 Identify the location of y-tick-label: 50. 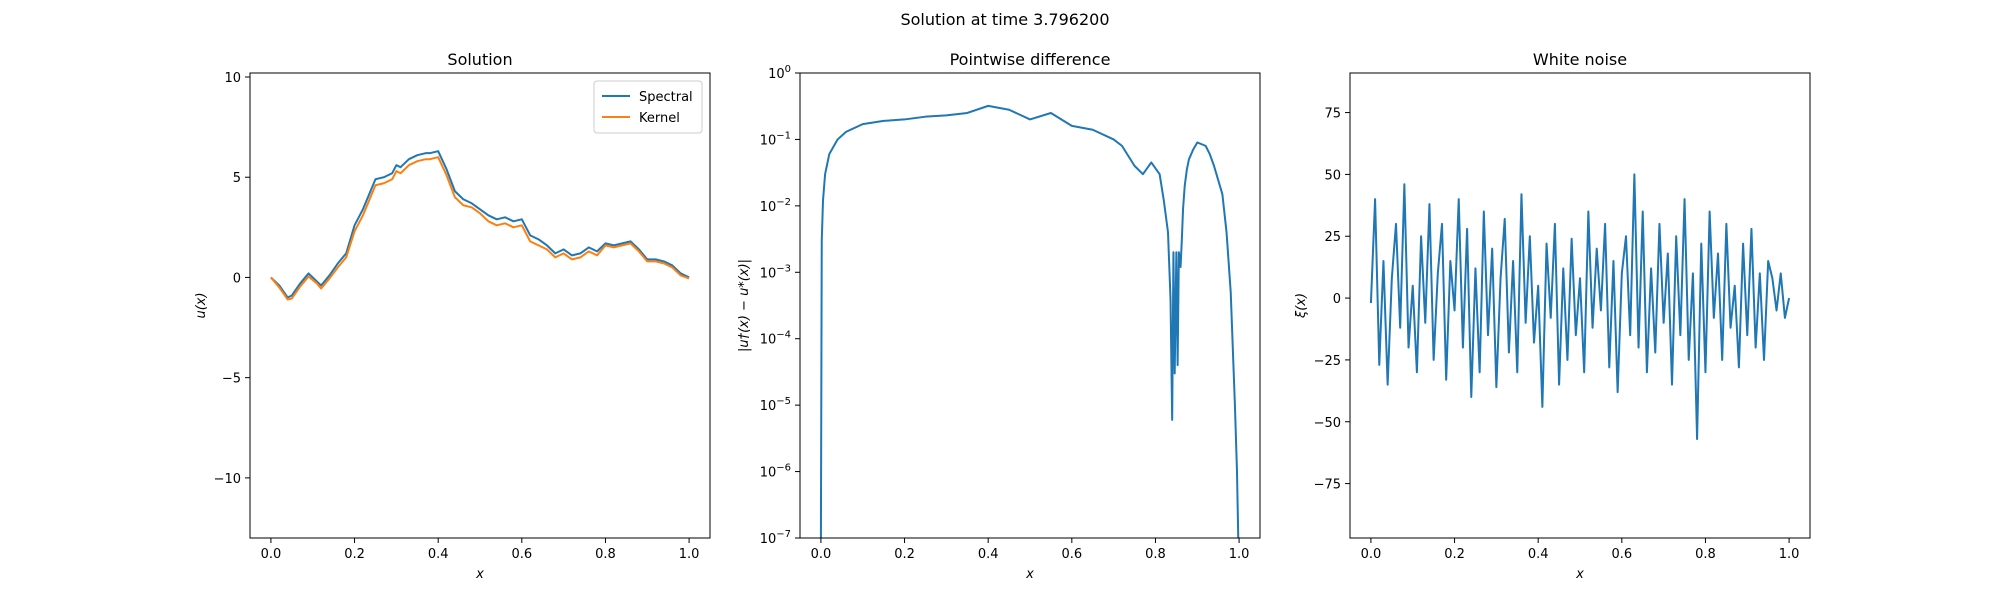
(1332, 175).